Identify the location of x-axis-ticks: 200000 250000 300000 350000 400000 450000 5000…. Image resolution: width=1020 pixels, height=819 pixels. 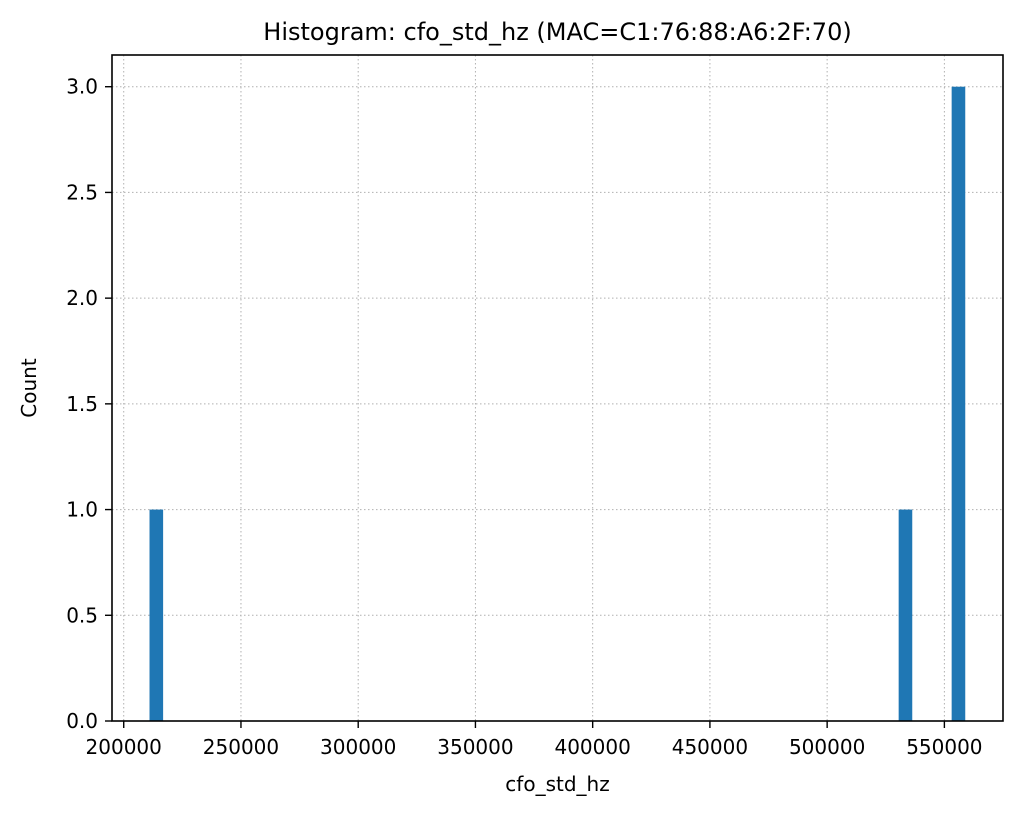
(534, 740).